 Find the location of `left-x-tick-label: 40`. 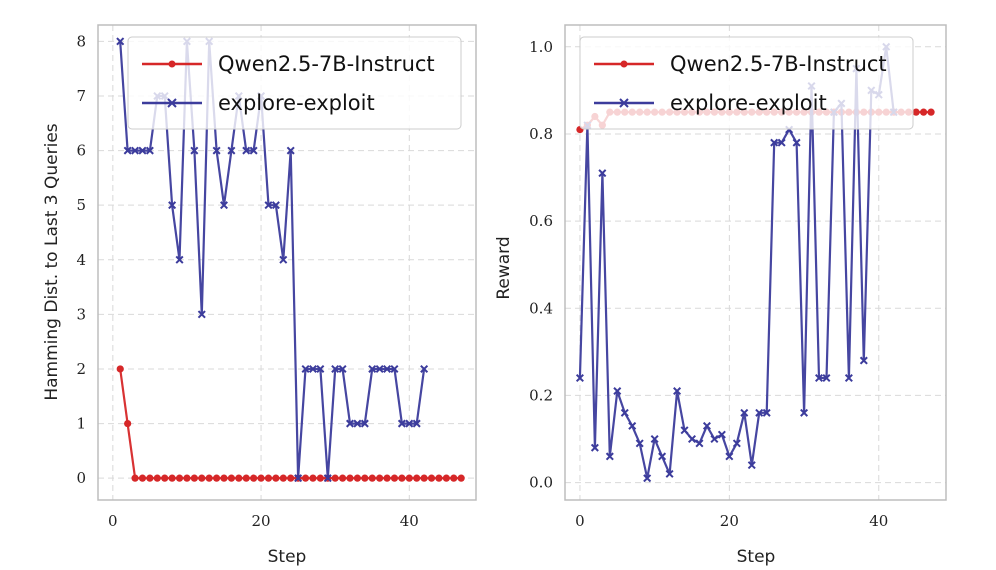

left-x-tick-label: 40 is located at coordinates (409, 521).